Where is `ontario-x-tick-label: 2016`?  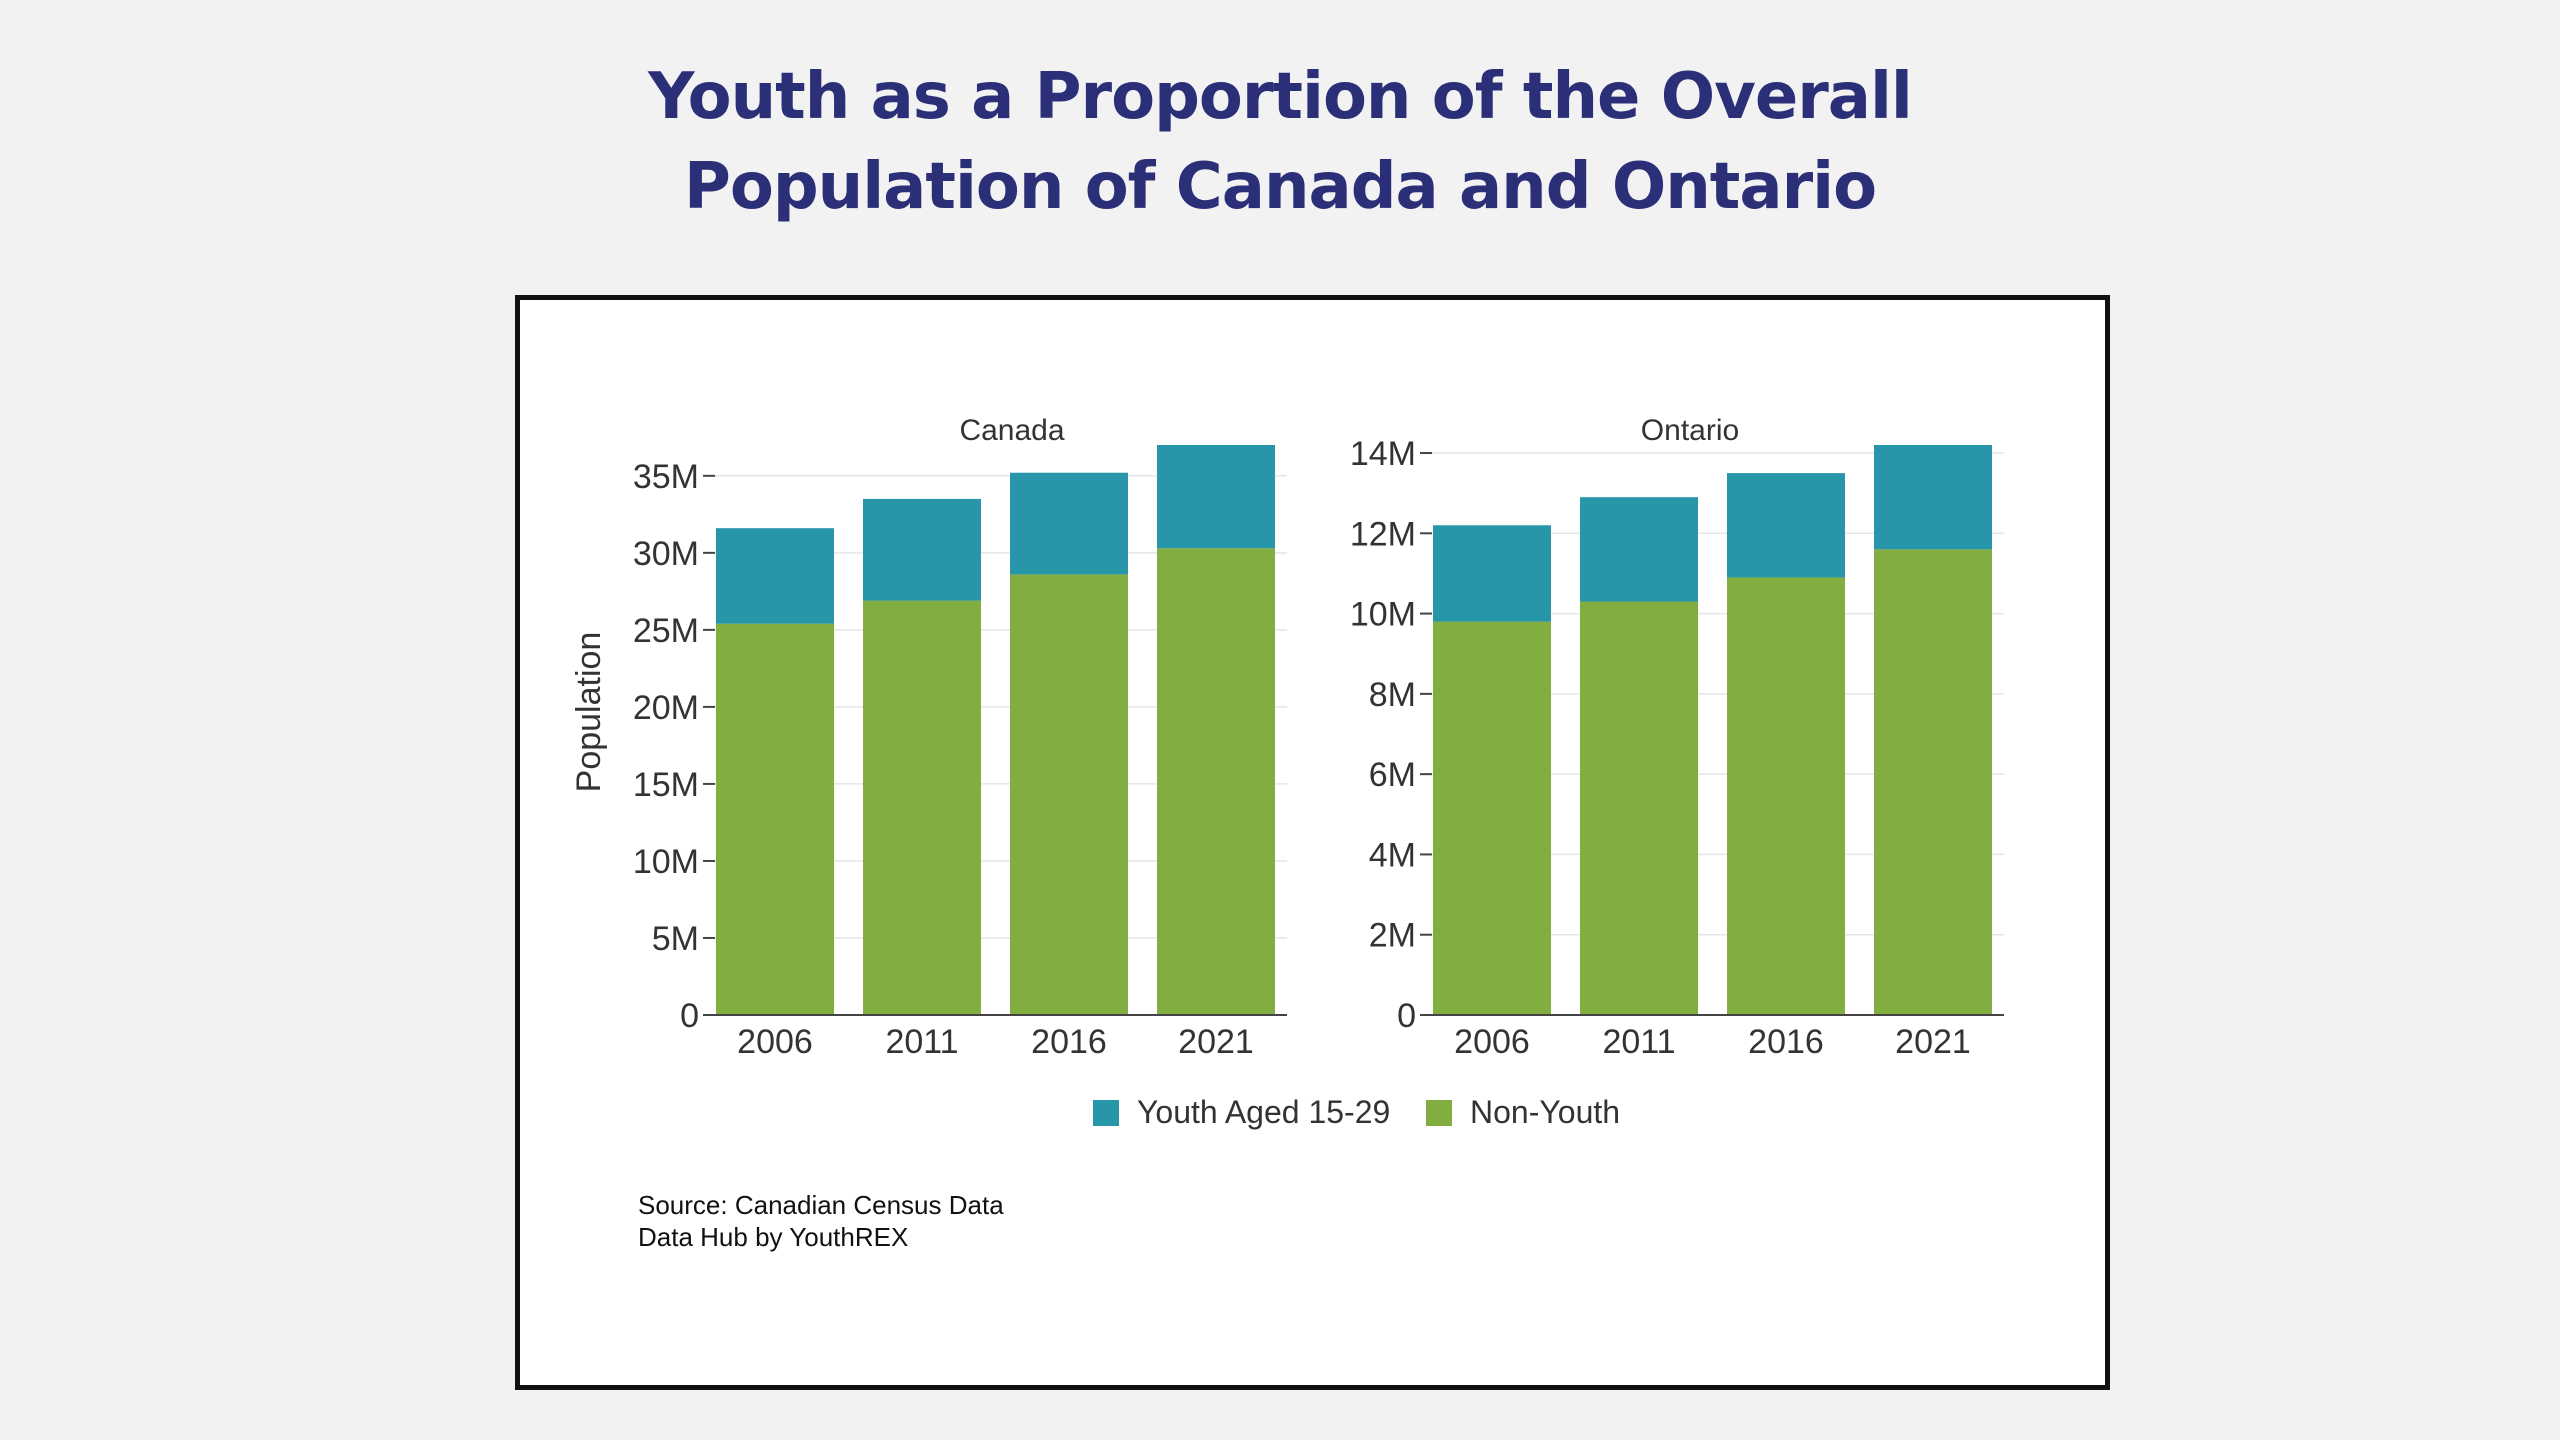
ontario-x-tick-label: 2016 is located at coordinates (1786, 1042).